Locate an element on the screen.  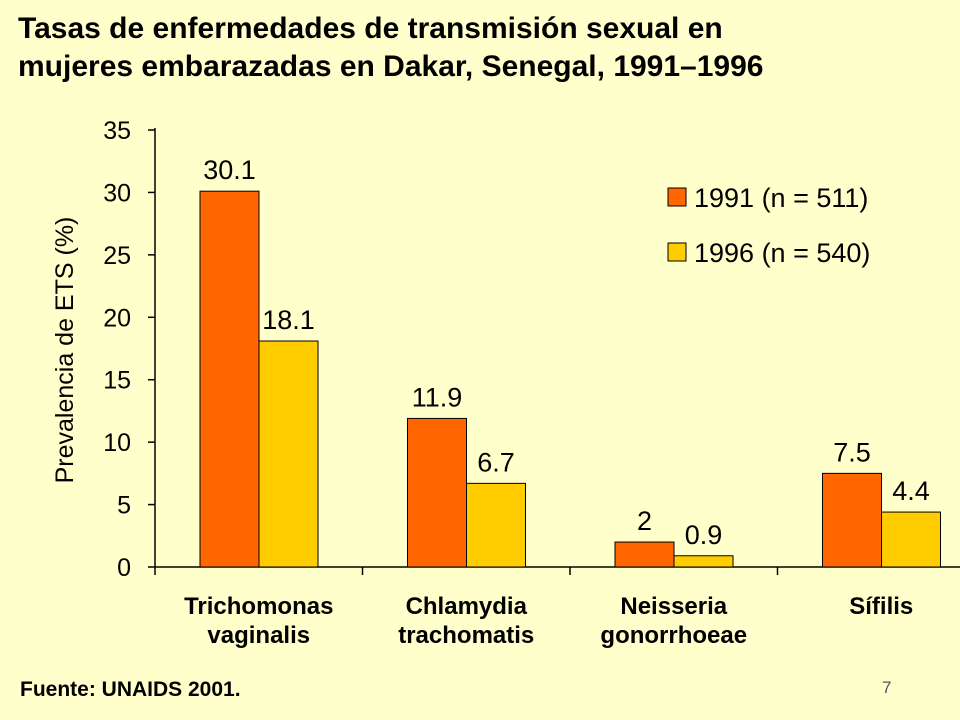
bar-data-label: 2 is located at coordinates (644, 521).